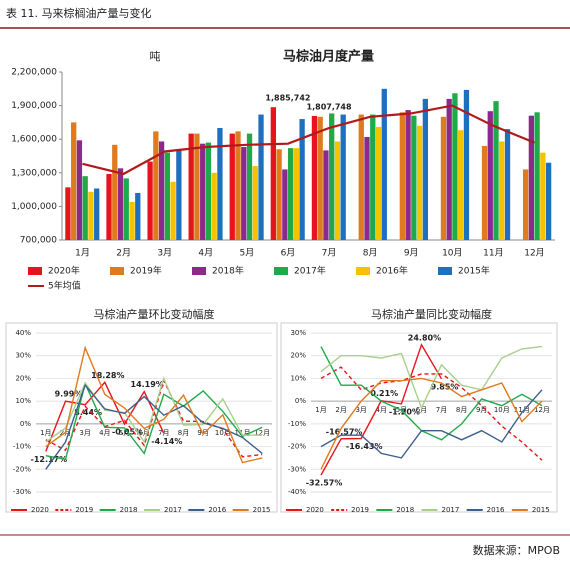 Image resolution: width=570 pixels, height=567 pixels. What do you see at coordinates (34, 173) in the screenshot?
I see `y-tick-label: 1,300,000` at bounding box center [34, 173].